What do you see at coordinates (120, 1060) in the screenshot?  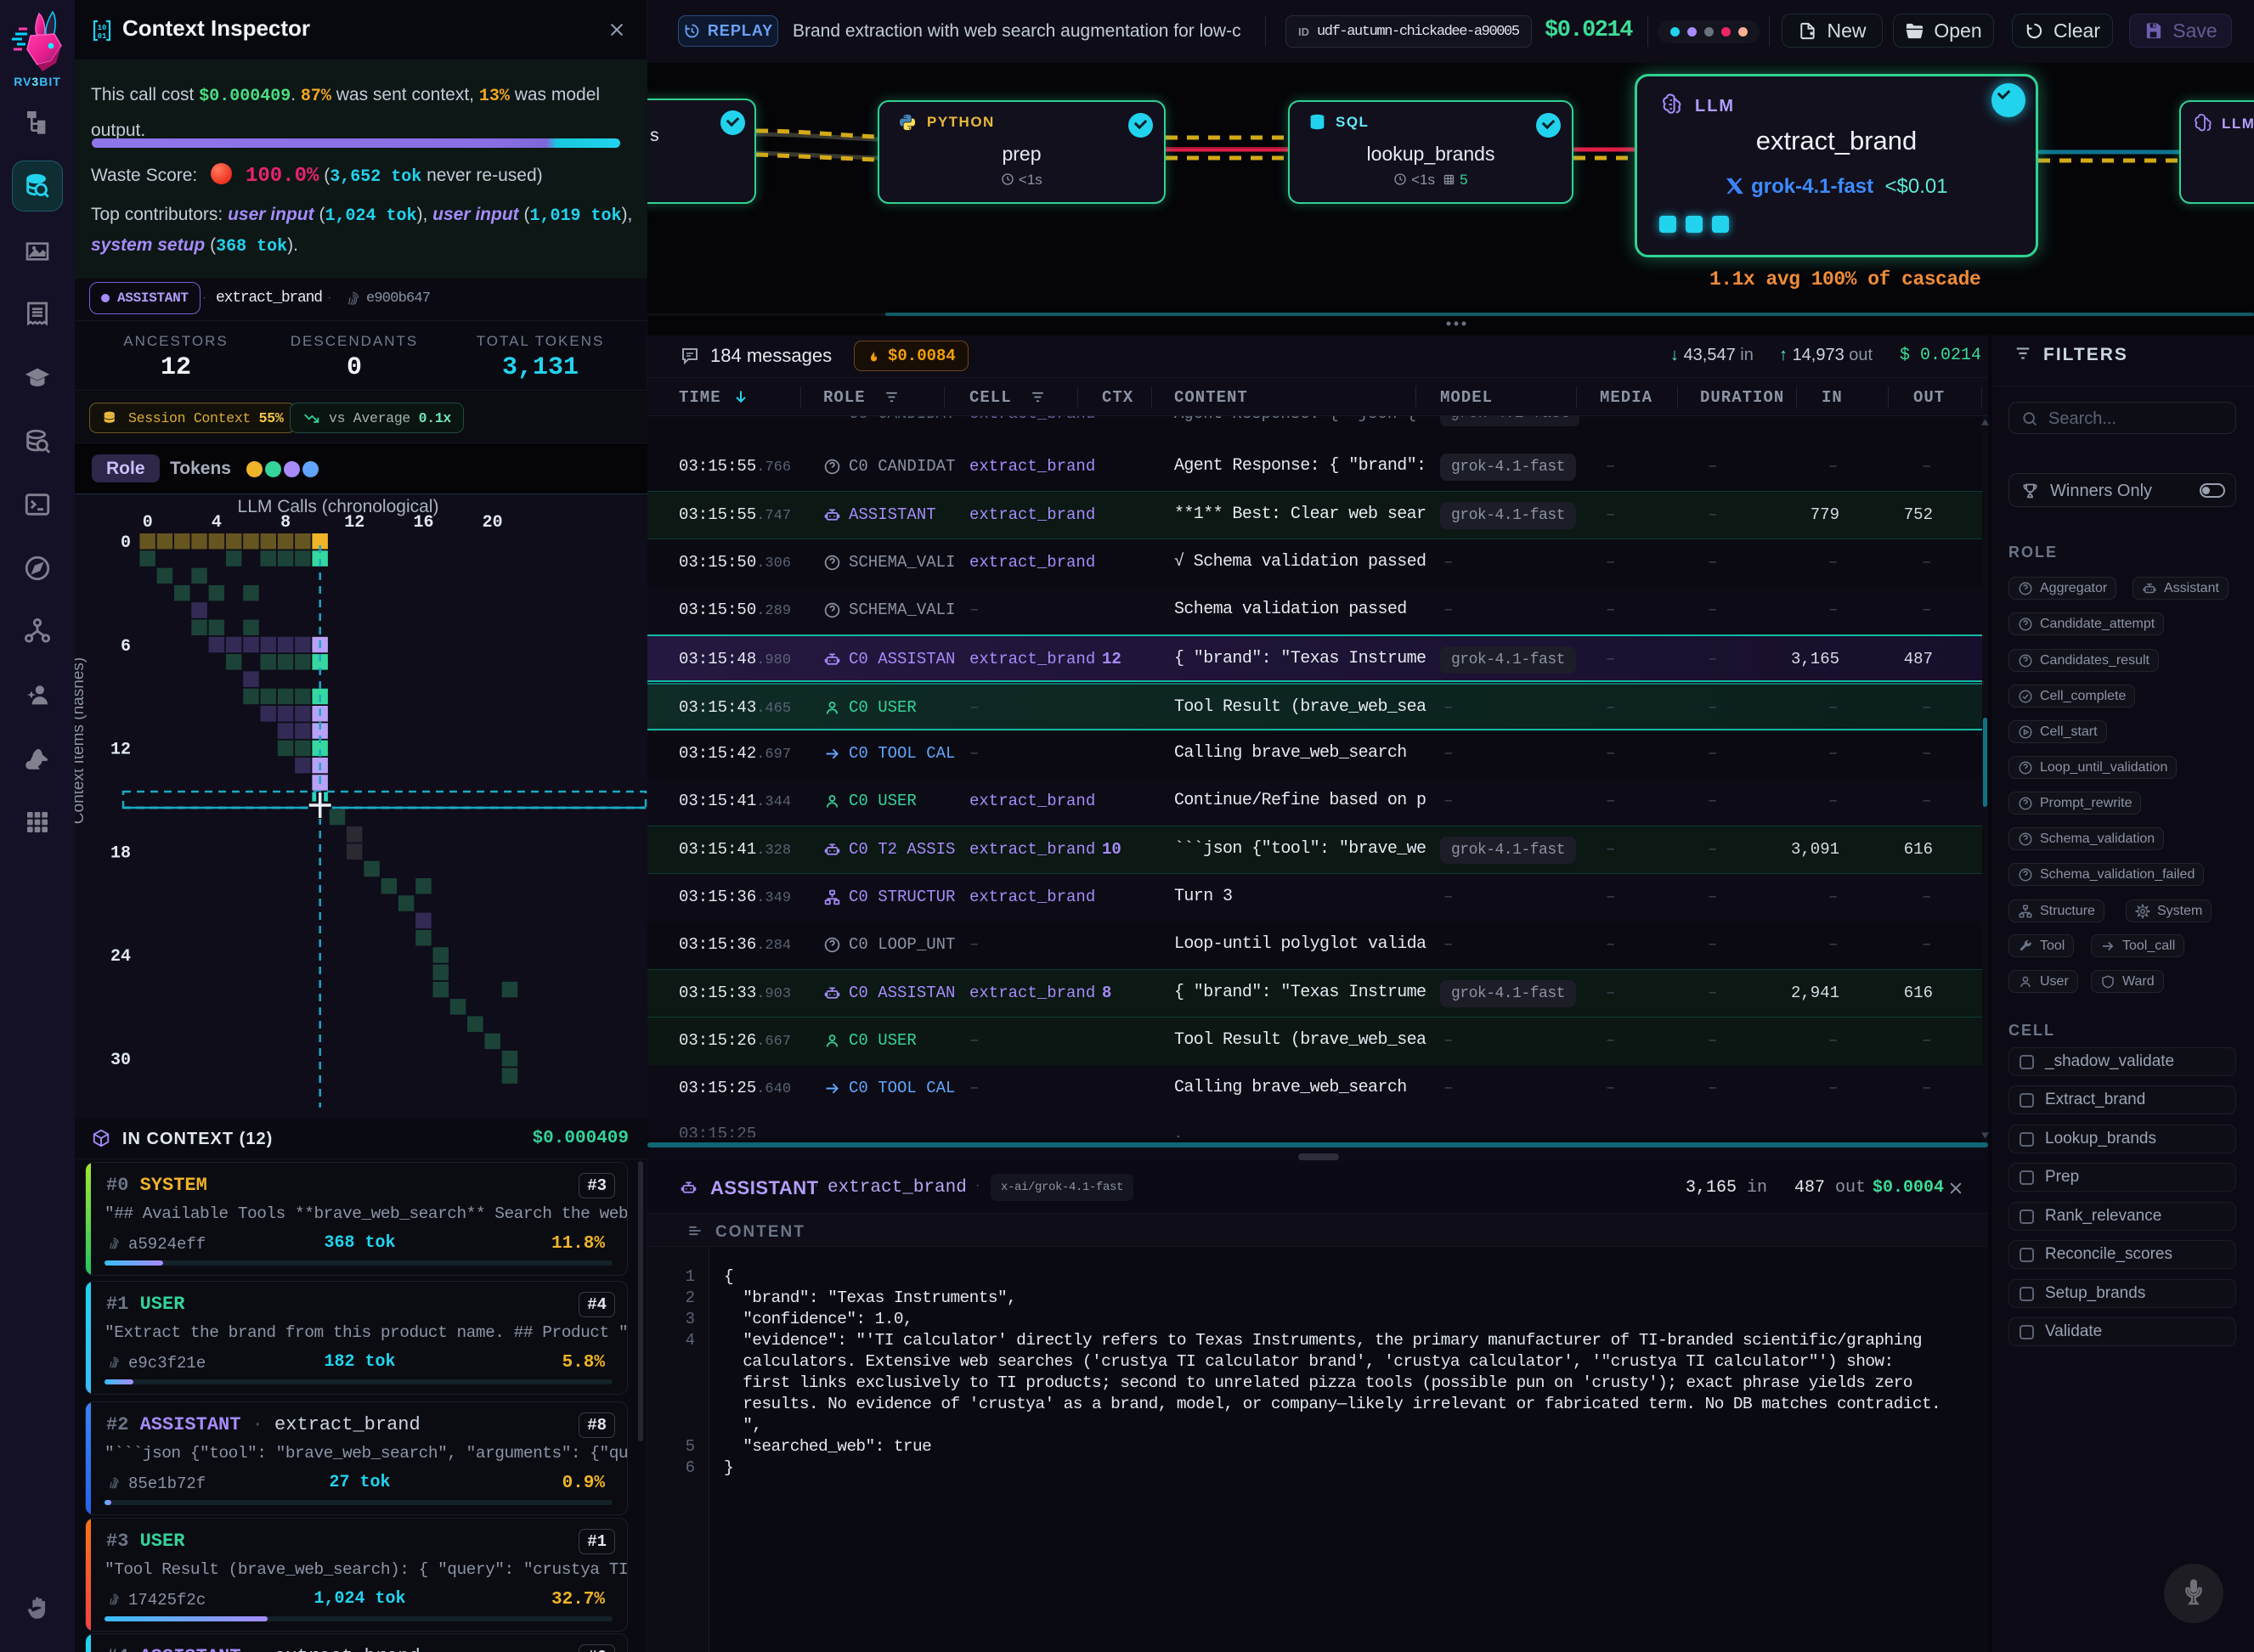 I see `svg-text: 30` at bounding box center [120, 1060].